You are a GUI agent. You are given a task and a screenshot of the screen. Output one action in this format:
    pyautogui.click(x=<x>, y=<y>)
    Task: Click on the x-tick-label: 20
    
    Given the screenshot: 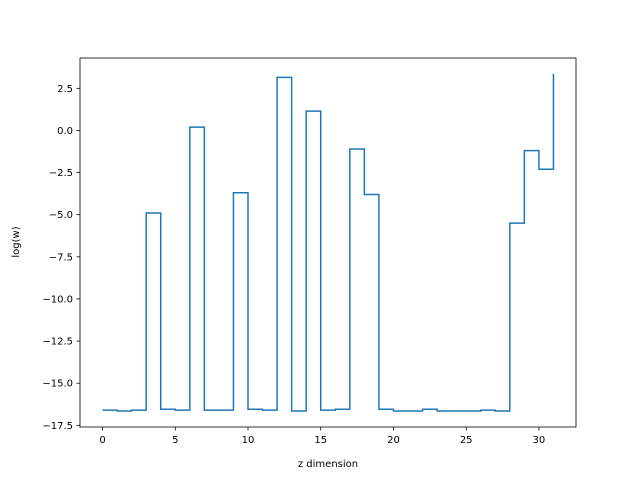 What is the action you would take?
    pyautogui.click(x=393, y=440)
    